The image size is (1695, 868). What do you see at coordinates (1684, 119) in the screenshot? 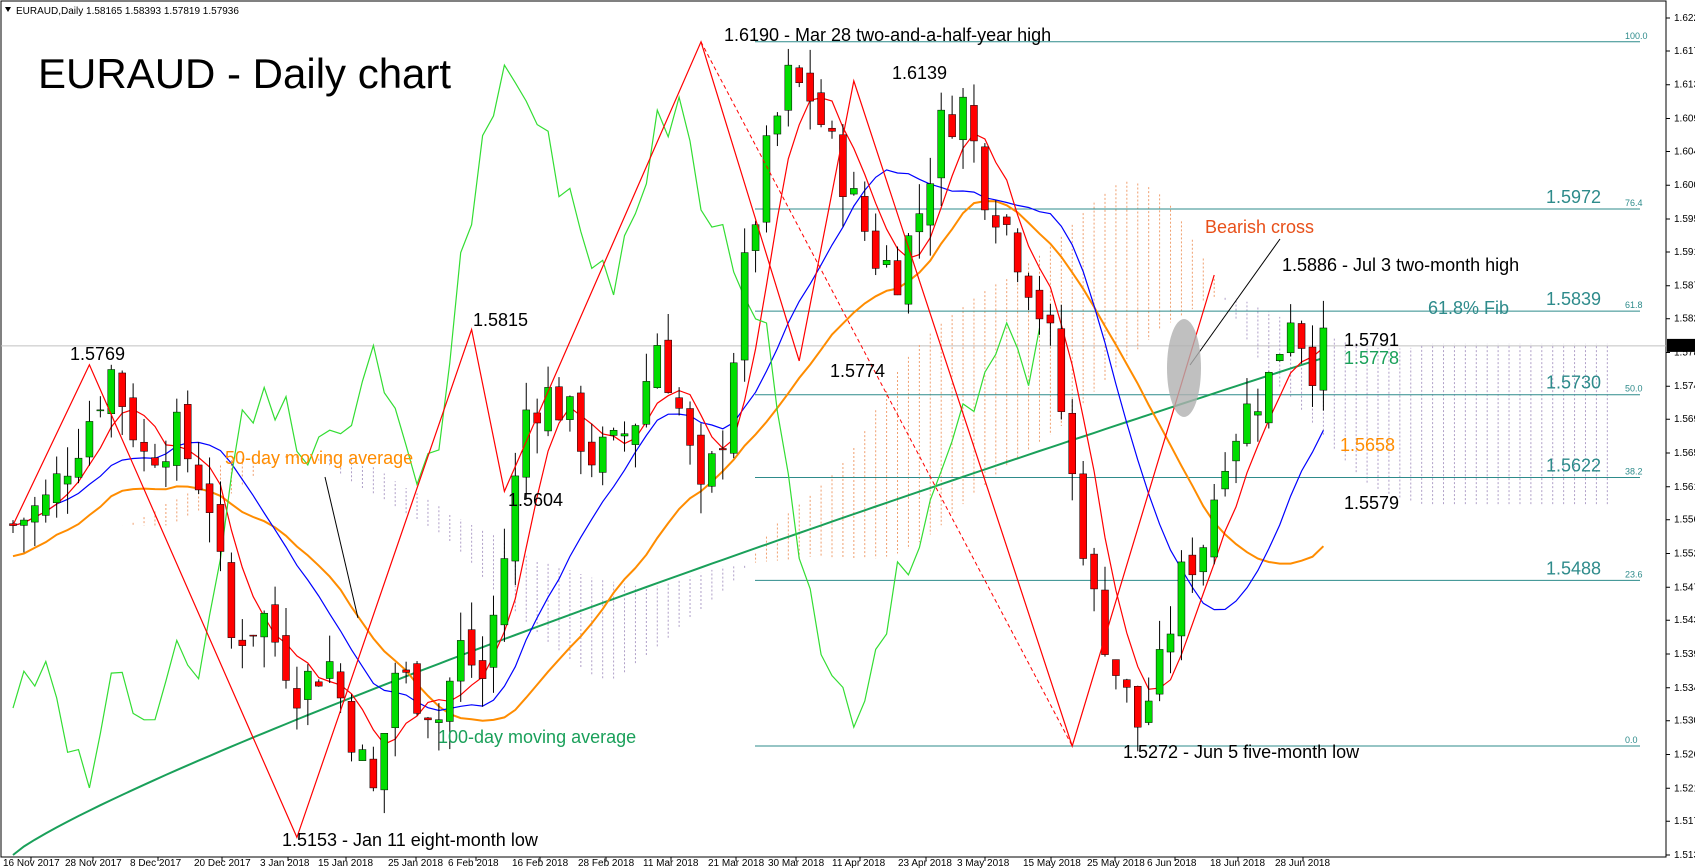
I see `y-tick-label: 1.60900` at bounding box center [1684, 119].